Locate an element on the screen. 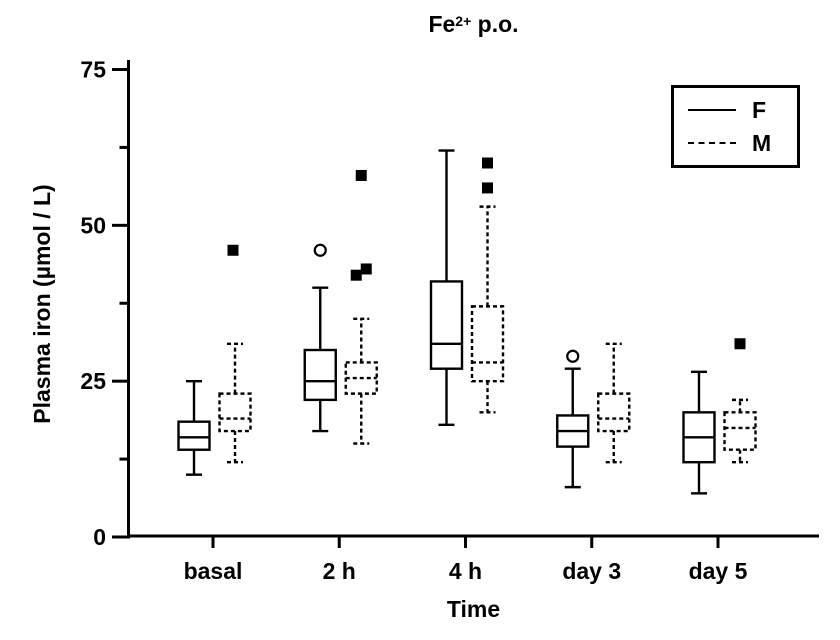 The height and width of the screenshot is (640, 840). x-tick-label: day 3 is located at coordinates (591, 571).